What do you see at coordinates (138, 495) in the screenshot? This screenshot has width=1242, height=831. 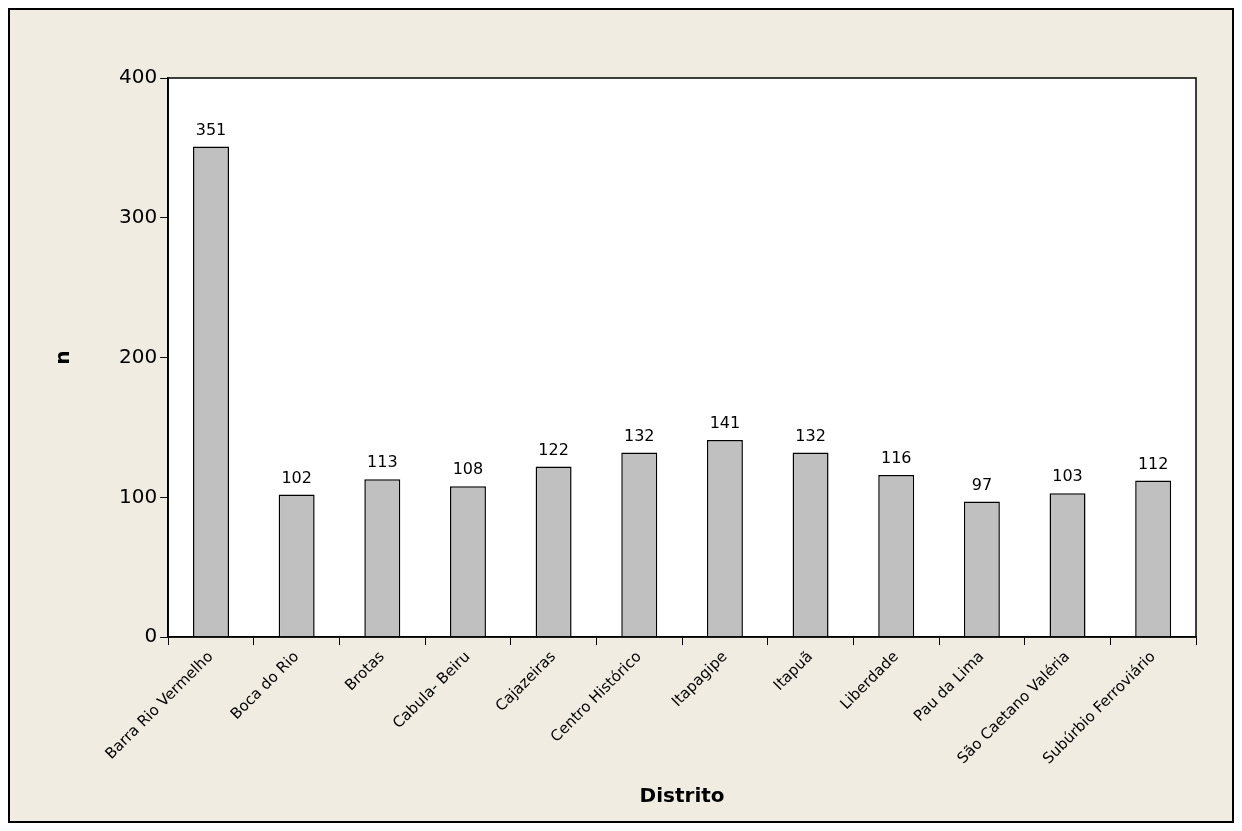 I see `y-tick-label: 100` at bounding box center [138, 495].